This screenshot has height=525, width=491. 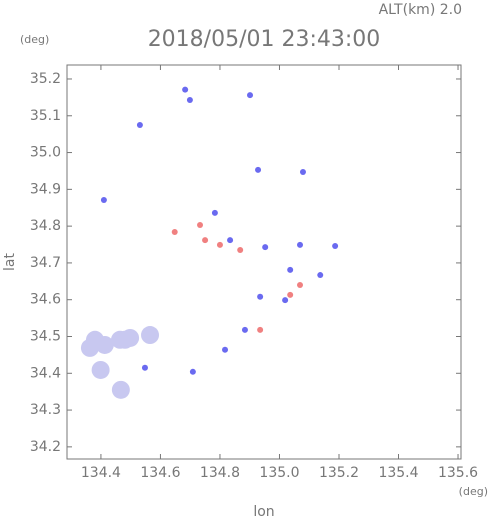 I want to click on x-tick-label: 135.2, so click(x=339, y=473).